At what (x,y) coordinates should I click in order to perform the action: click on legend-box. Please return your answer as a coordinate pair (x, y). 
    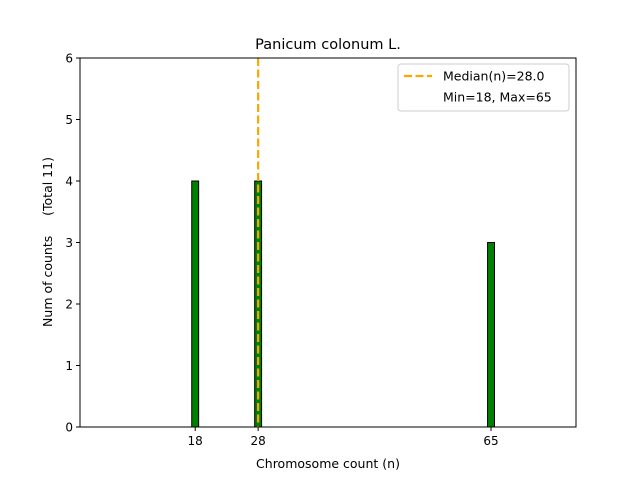
    Looking at the image, I should click on (483, 87).